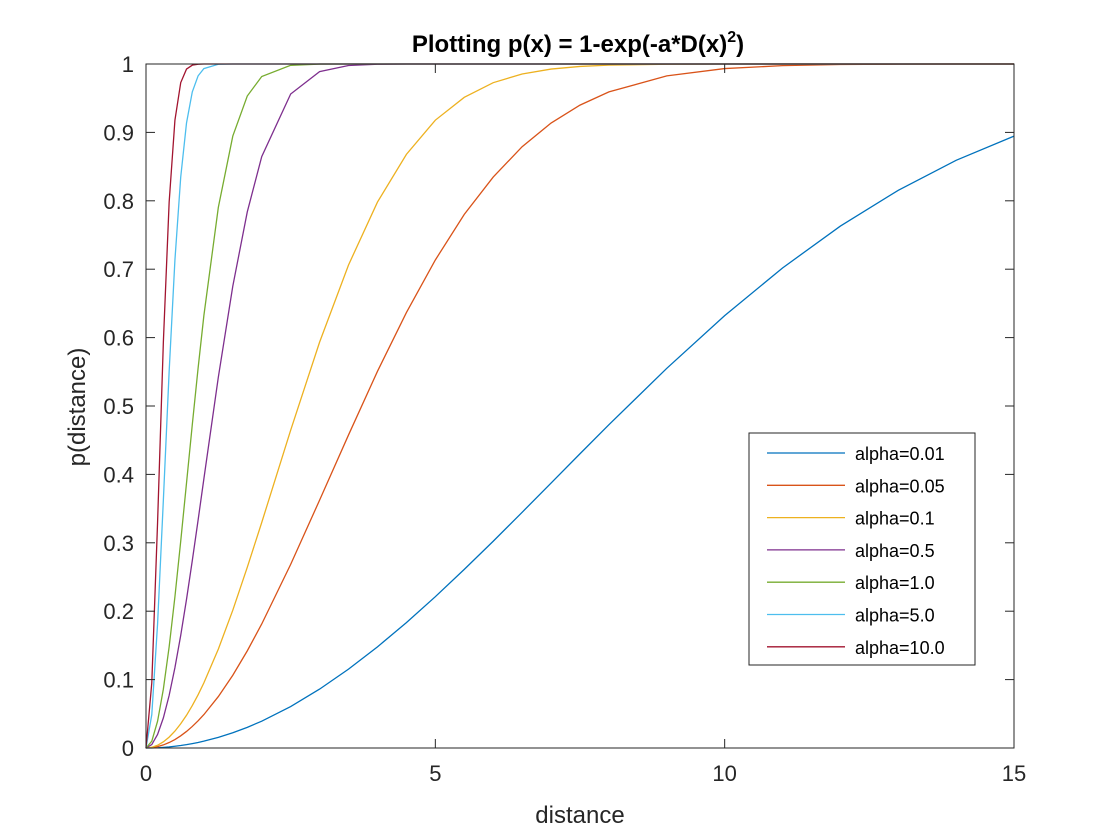  I want to click on chart-title-suffix: ), so click(740, 44).